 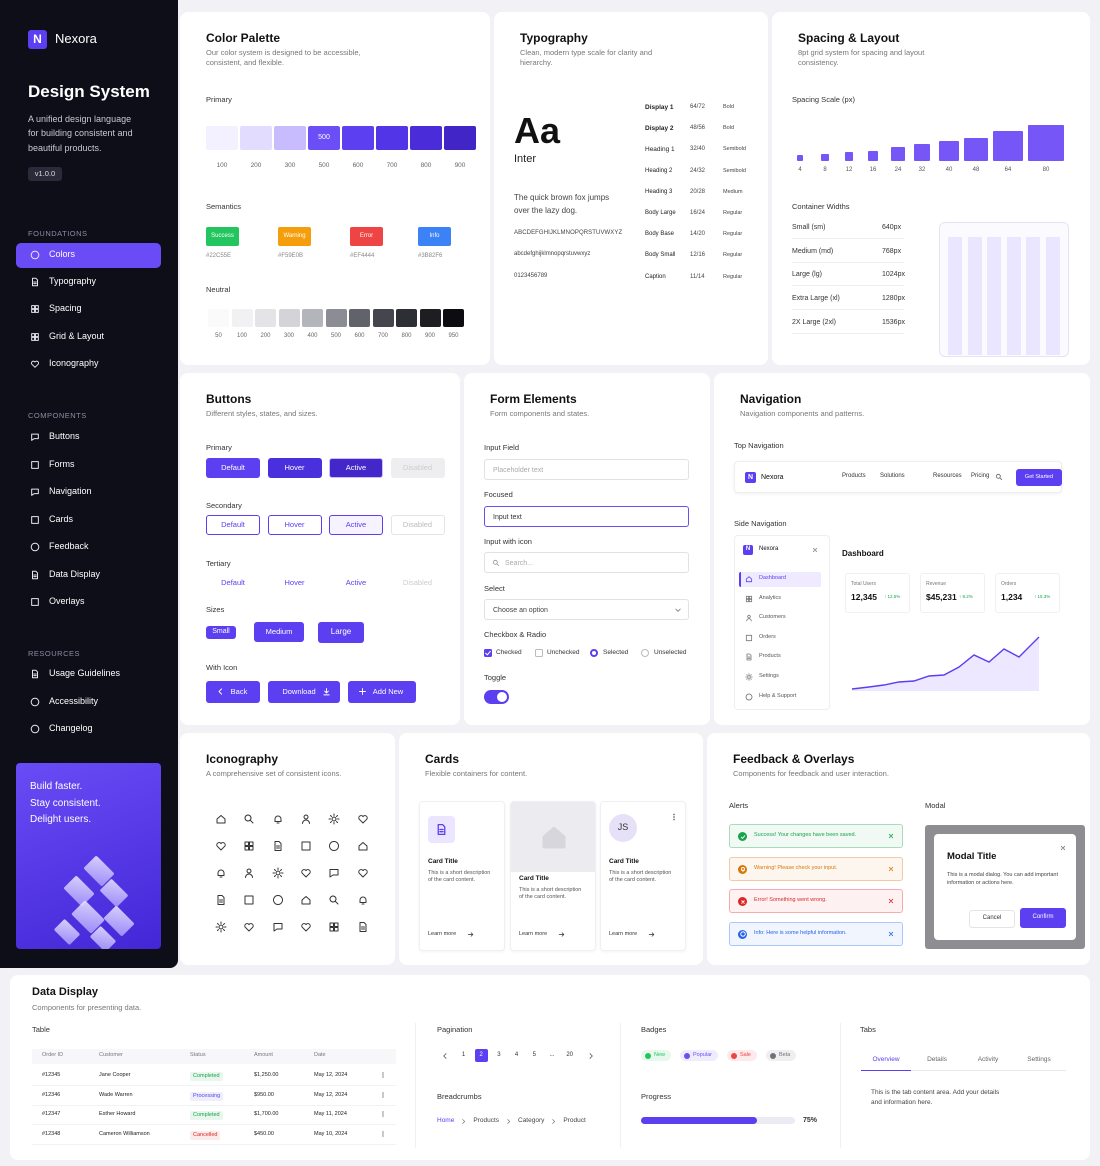 I want to click on spacing-label: 12, so click(x=849, y=170).